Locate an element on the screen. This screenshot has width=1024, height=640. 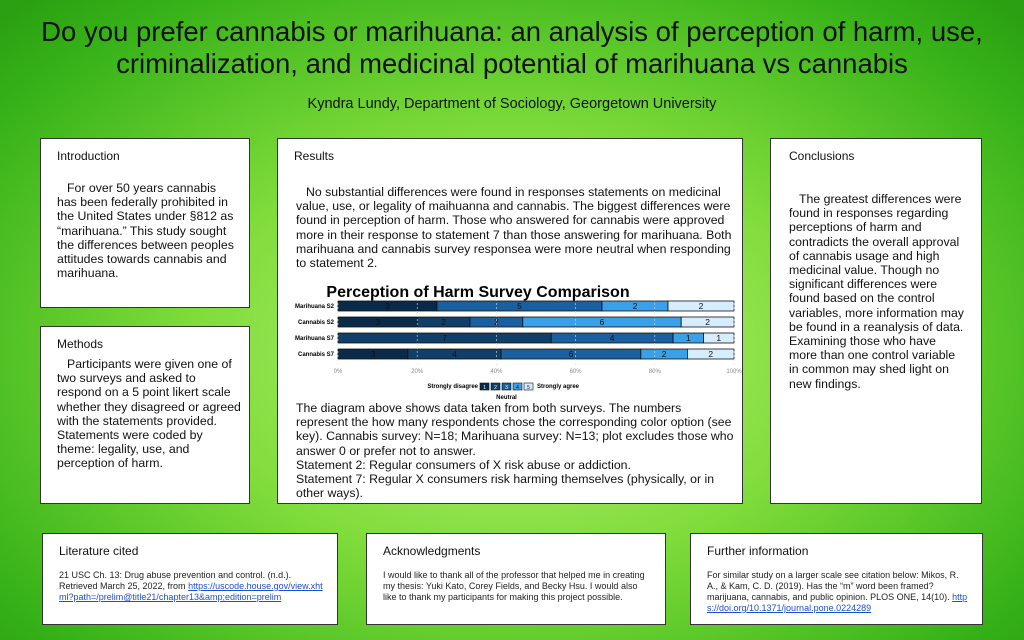
results-heading: Results is located at coordinates (314, 156).